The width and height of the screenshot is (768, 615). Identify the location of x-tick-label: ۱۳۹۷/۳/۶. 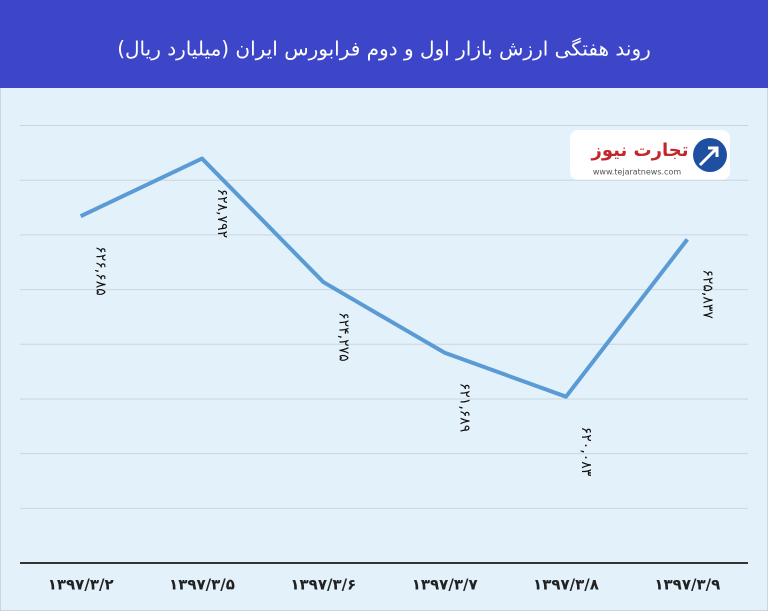
(323, 585).